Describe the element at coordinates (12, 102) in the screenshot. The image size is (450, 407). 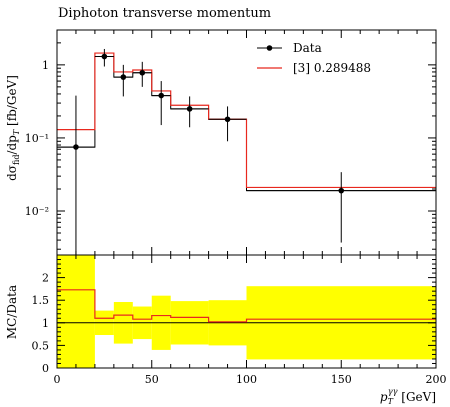
I see `main-y-label-unit: [fb/GeV]` at that location.